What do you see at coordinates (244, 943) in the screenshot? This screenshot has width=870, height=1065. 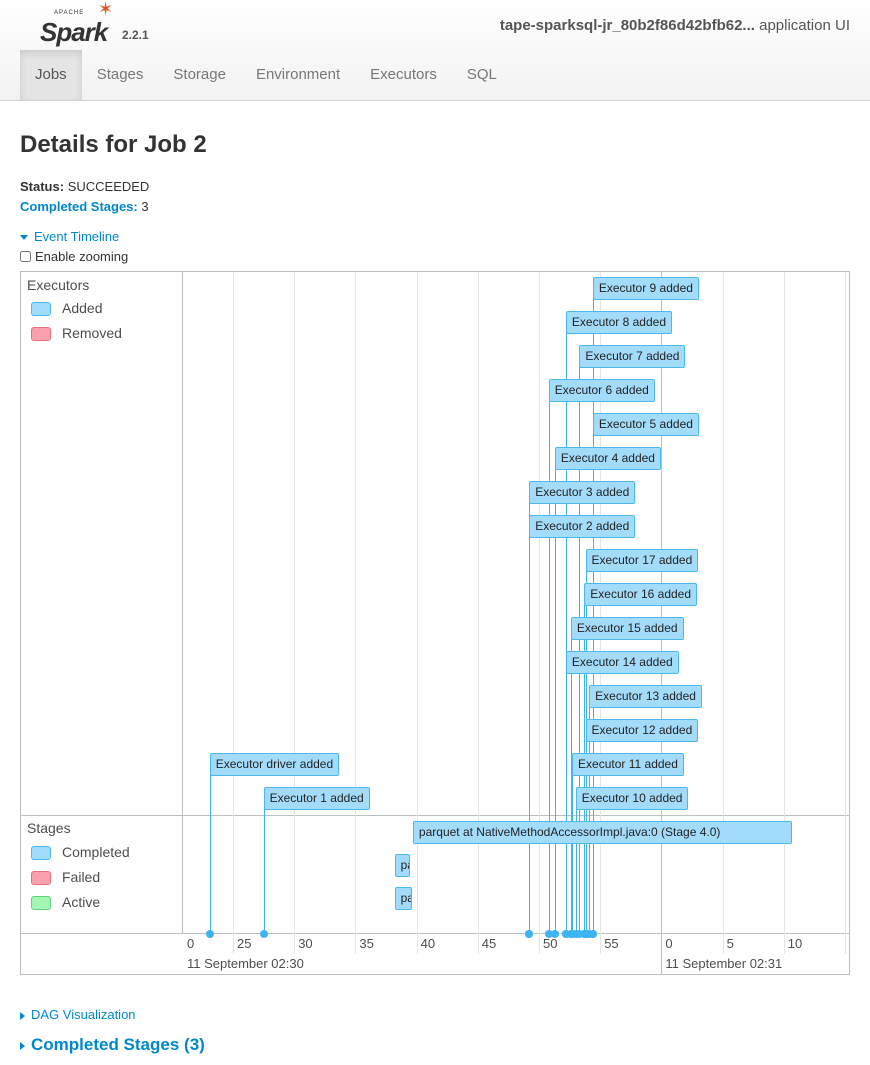 I see `axis-tick-label: 25` at bounding box center [244, 943].